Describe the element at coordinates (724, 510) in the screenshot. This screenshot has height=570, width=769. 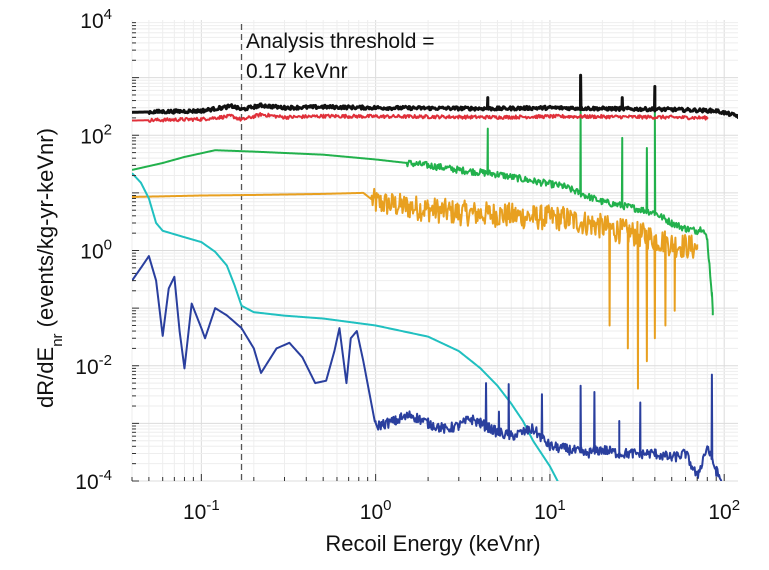
I see `x-tick-label: 10²` at that location.